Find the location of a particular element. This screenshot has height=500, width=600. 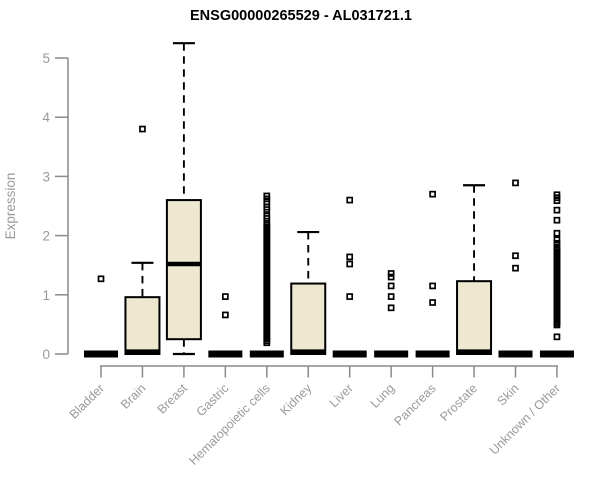

x-tick-label: Skin is located at coordinates (508, 394).